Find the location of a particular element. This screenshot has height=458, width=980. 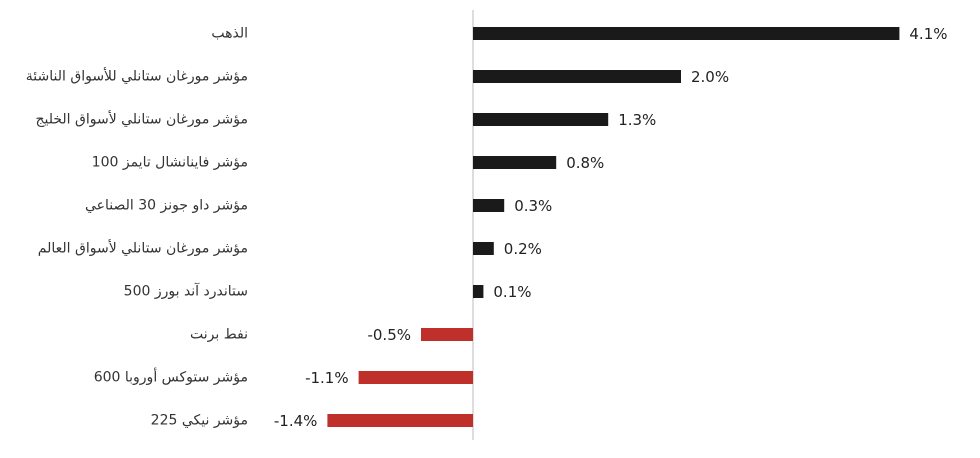

category-label: نفط برنت is located at coordinates (219, 335).